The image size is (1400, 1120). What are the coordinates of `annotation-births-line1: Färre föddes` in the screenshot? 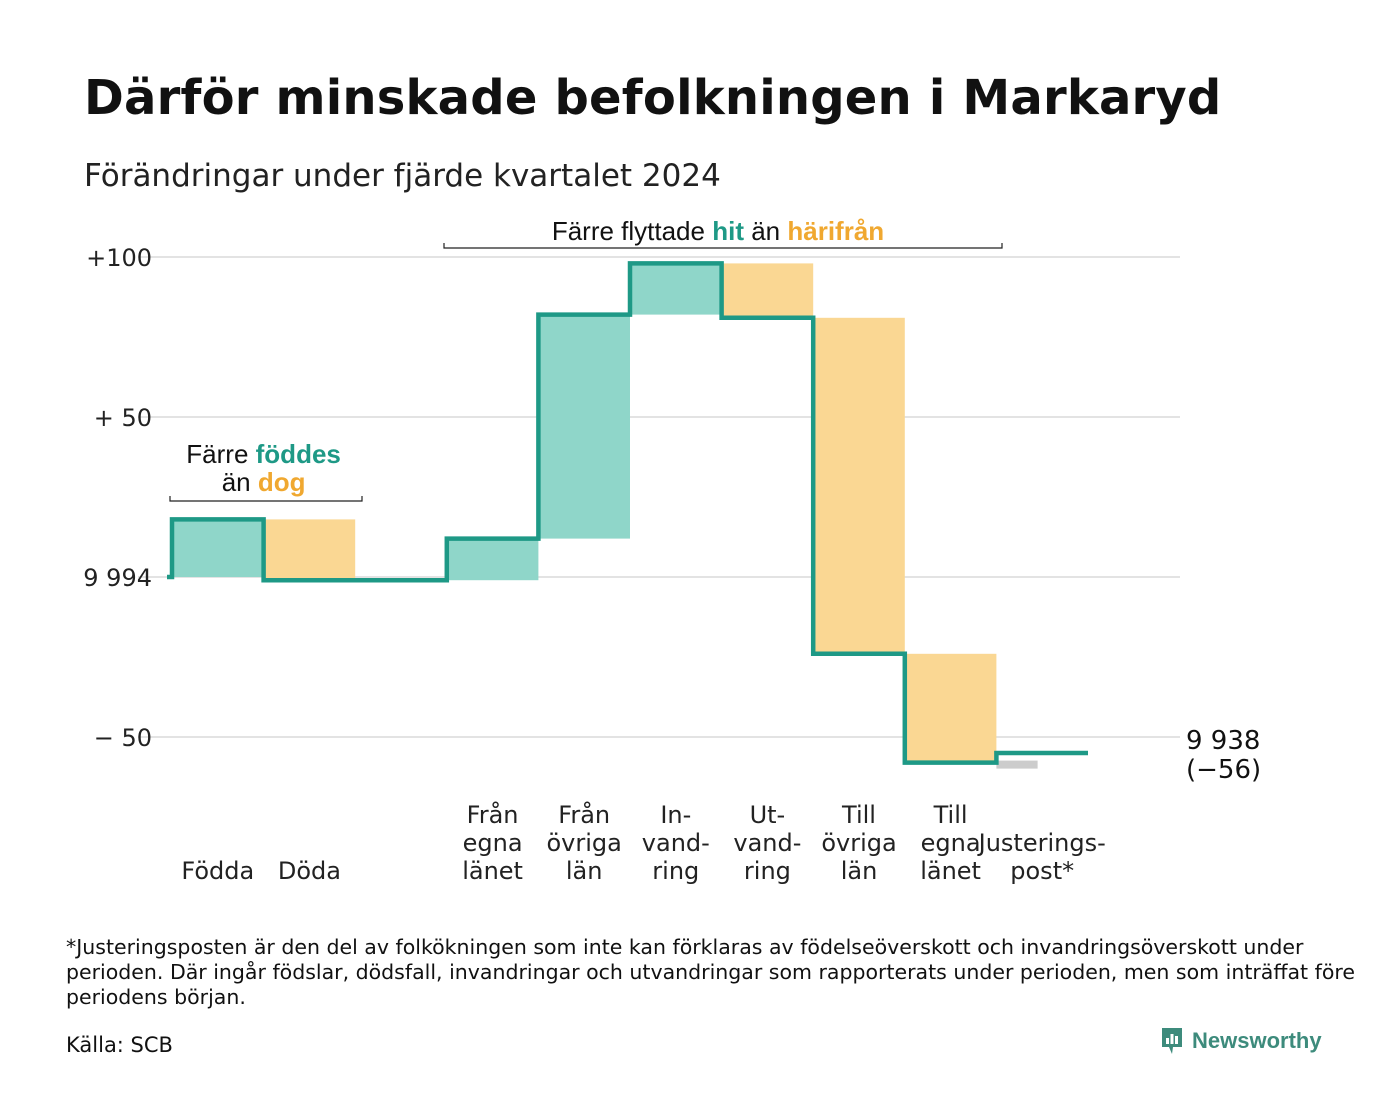 It's located at (263, 454).